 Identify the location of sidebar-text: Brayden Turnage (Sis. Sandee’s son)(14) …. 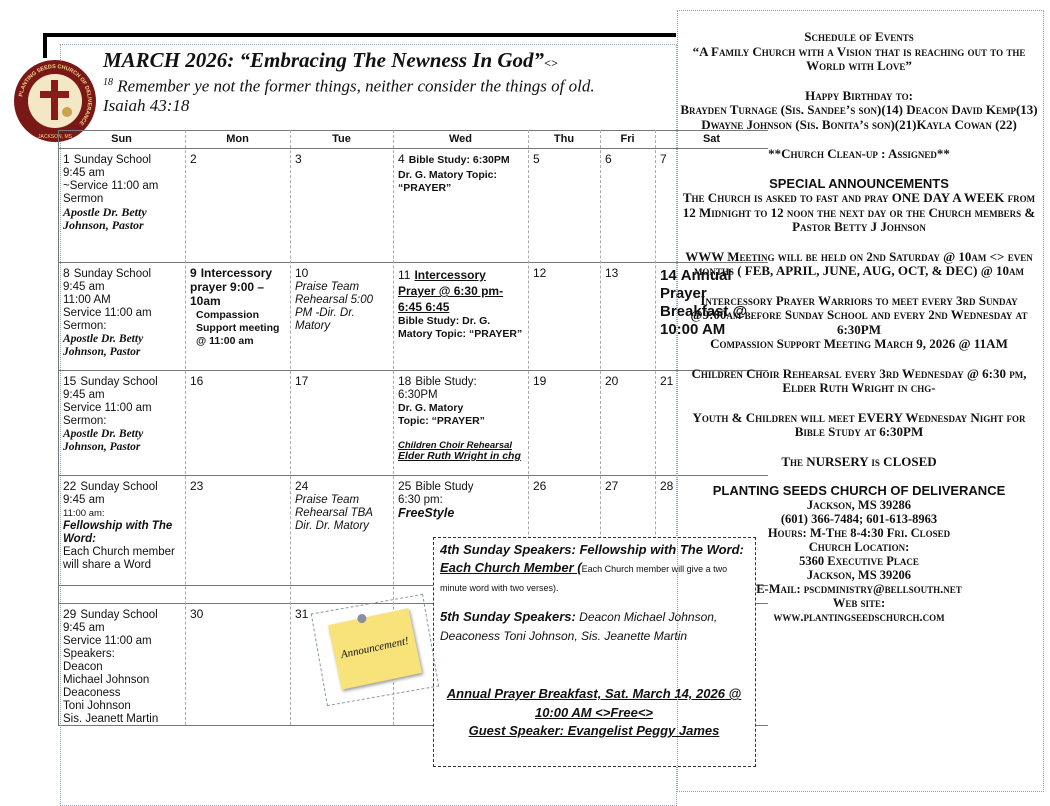
(859, 117).